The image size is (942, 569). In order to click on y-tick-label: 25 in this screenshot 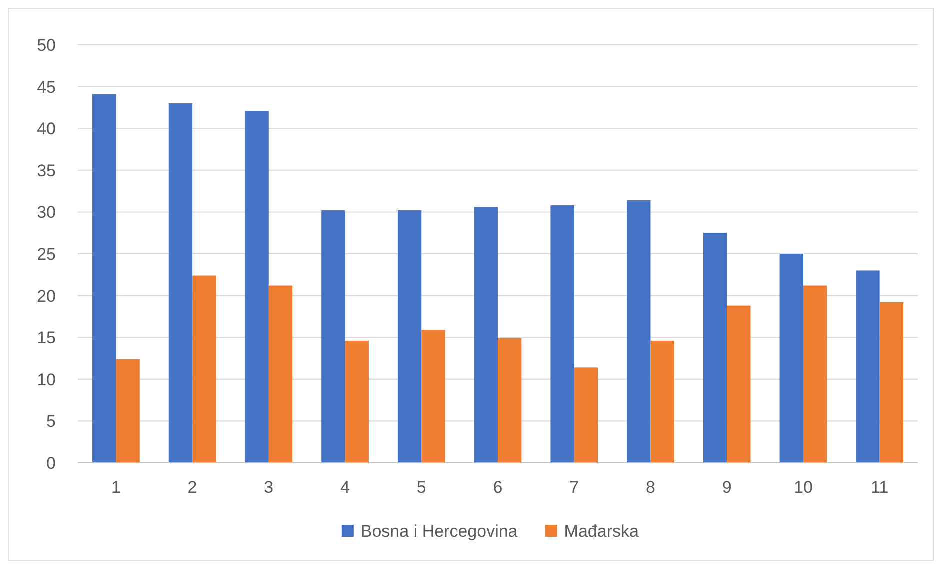, I will do `click(46, 254)`.